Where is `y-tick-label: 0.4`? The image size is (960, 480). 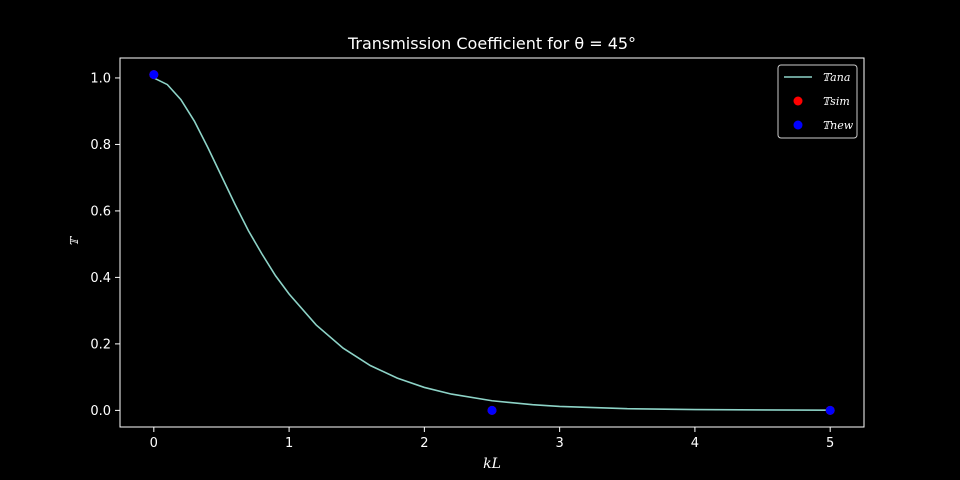
y-tick-label: 0.4 is located at coordinates (100, 278).